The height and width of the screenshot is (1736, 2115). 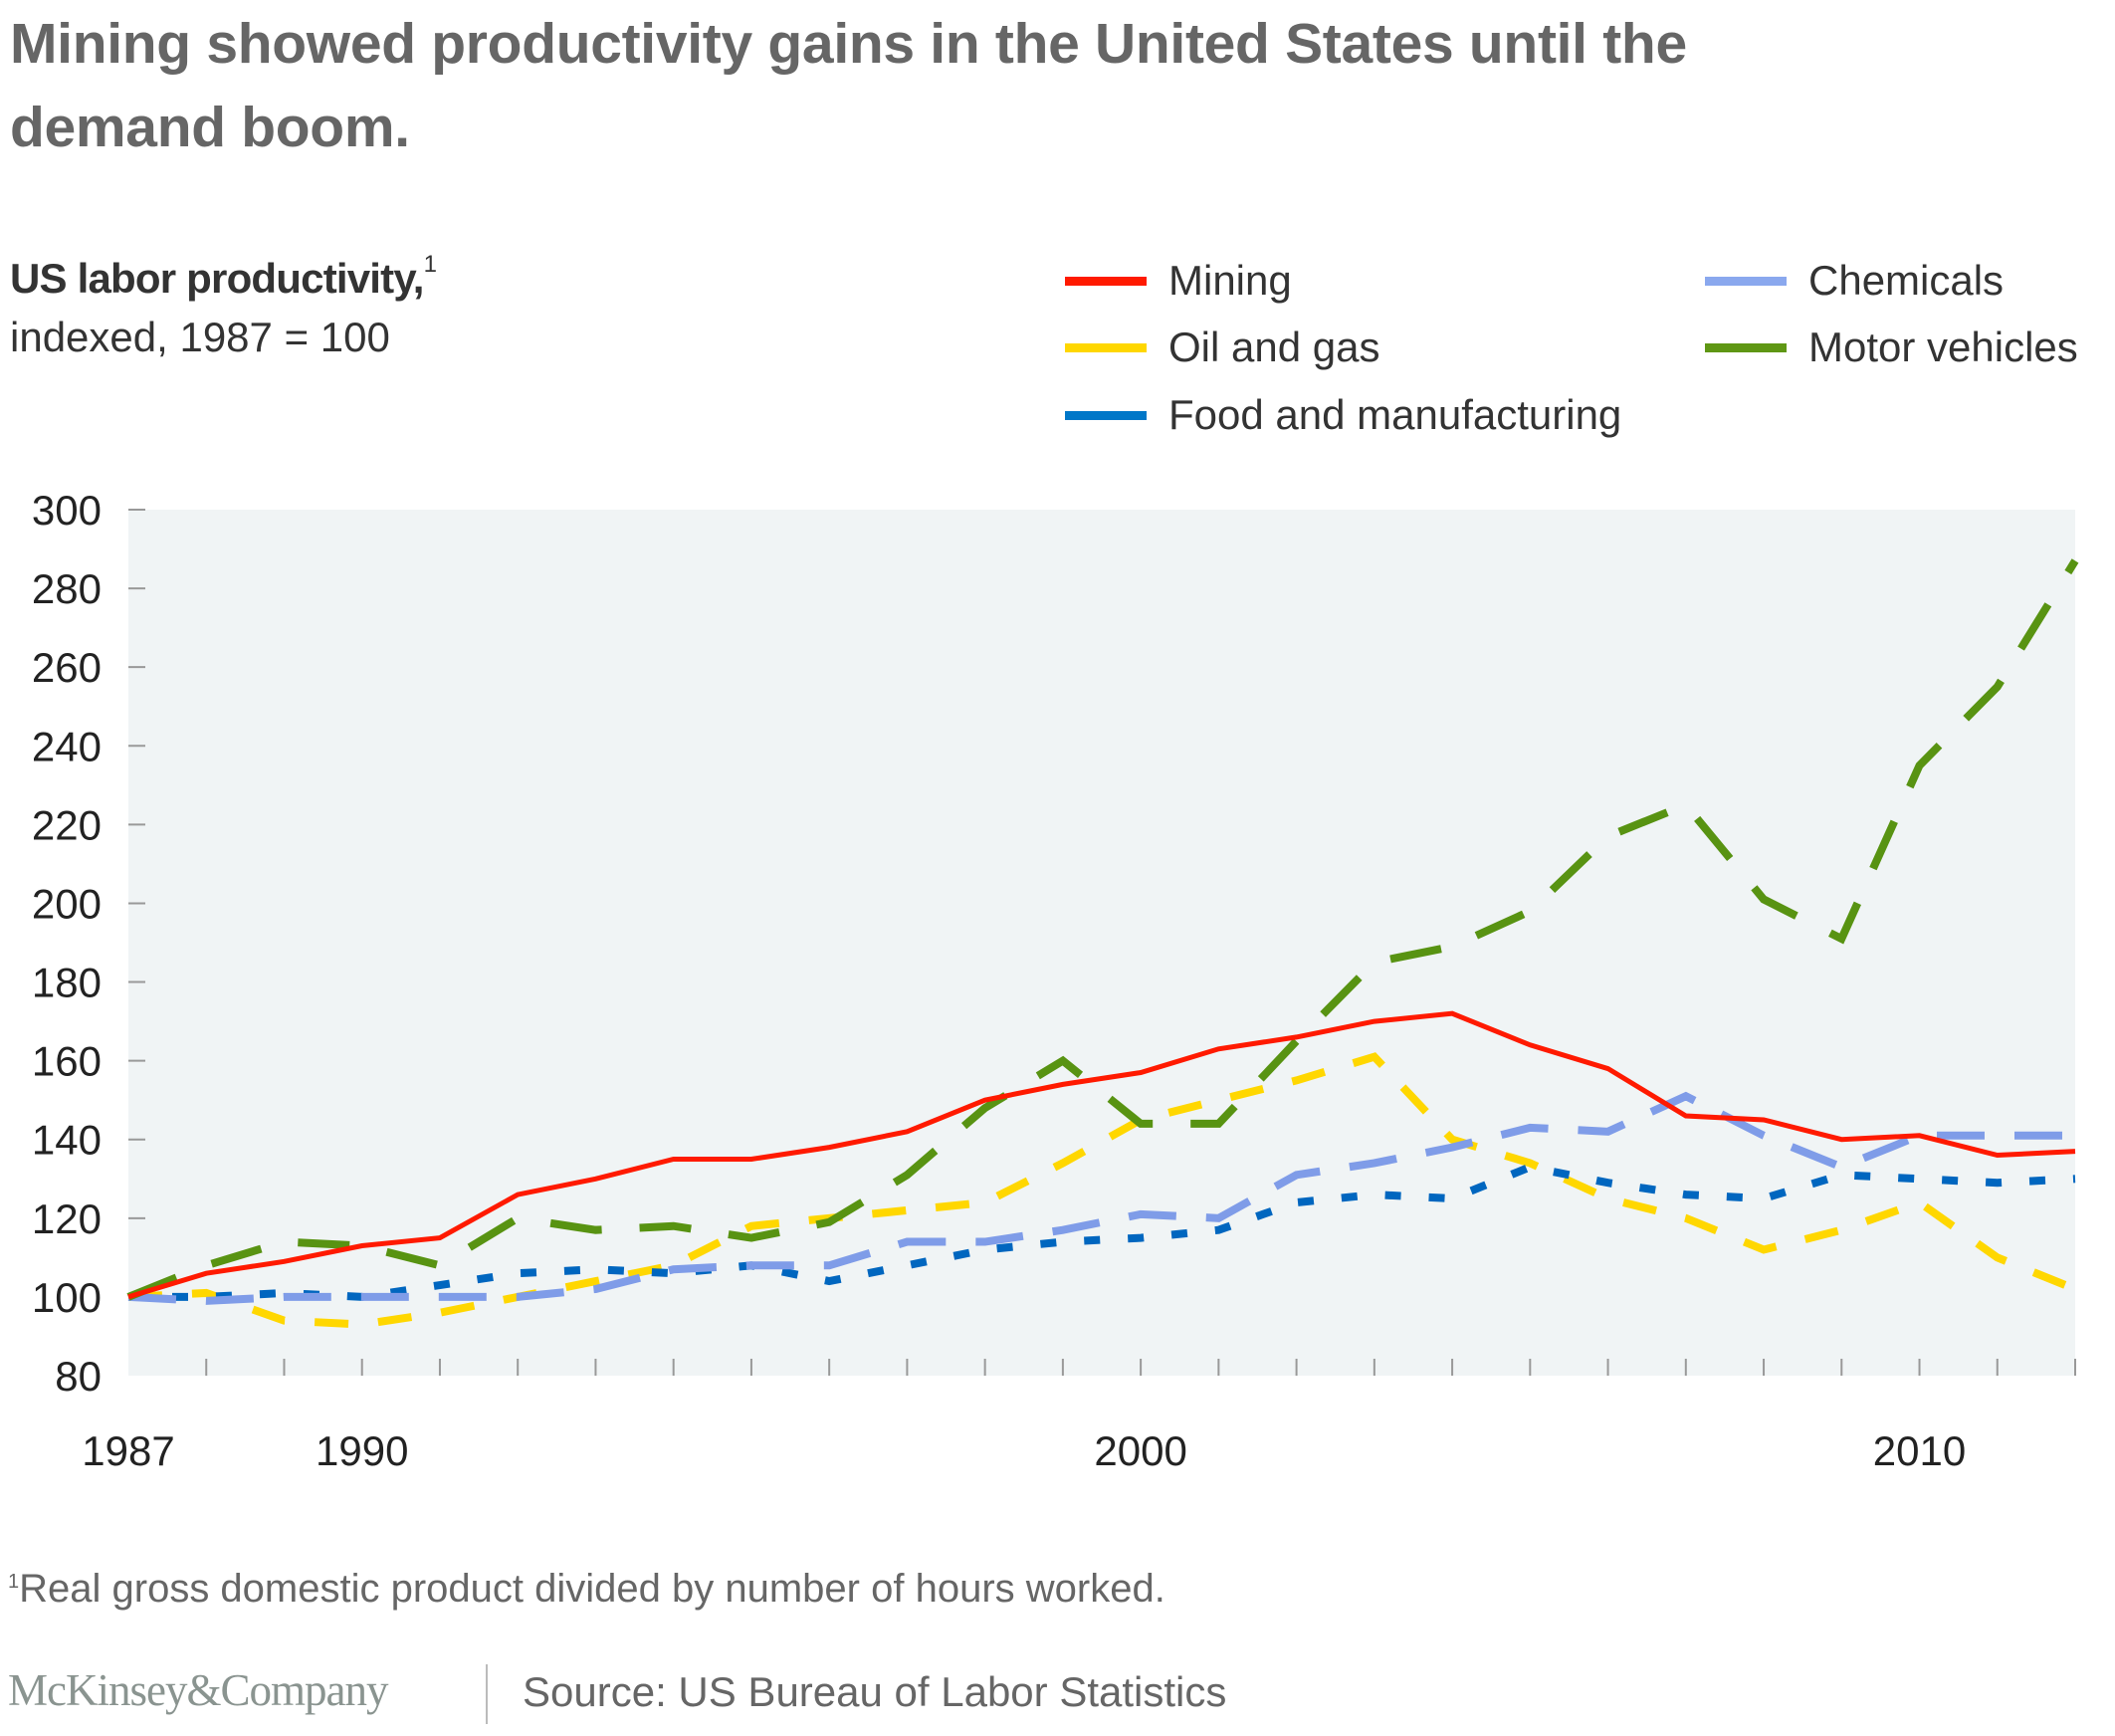 What do you see at coordinates (78, 1377) in the screenshot?
I see `y-tick-label: 80` at bounding box center [78, 1377].